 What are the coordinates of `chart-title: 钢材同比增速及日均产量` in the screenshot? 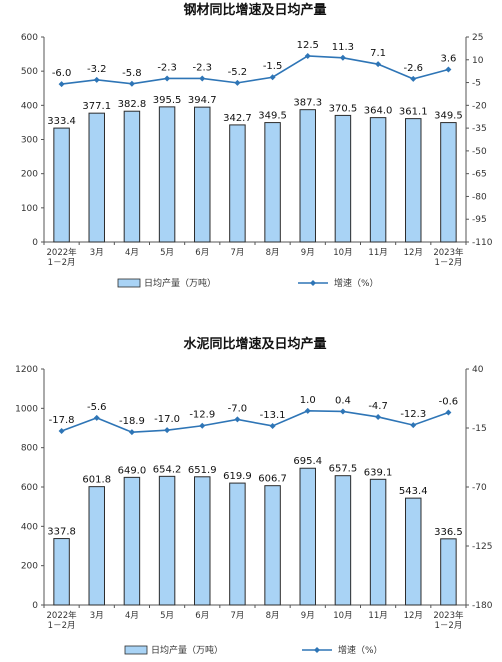 It's located at (254, 10).